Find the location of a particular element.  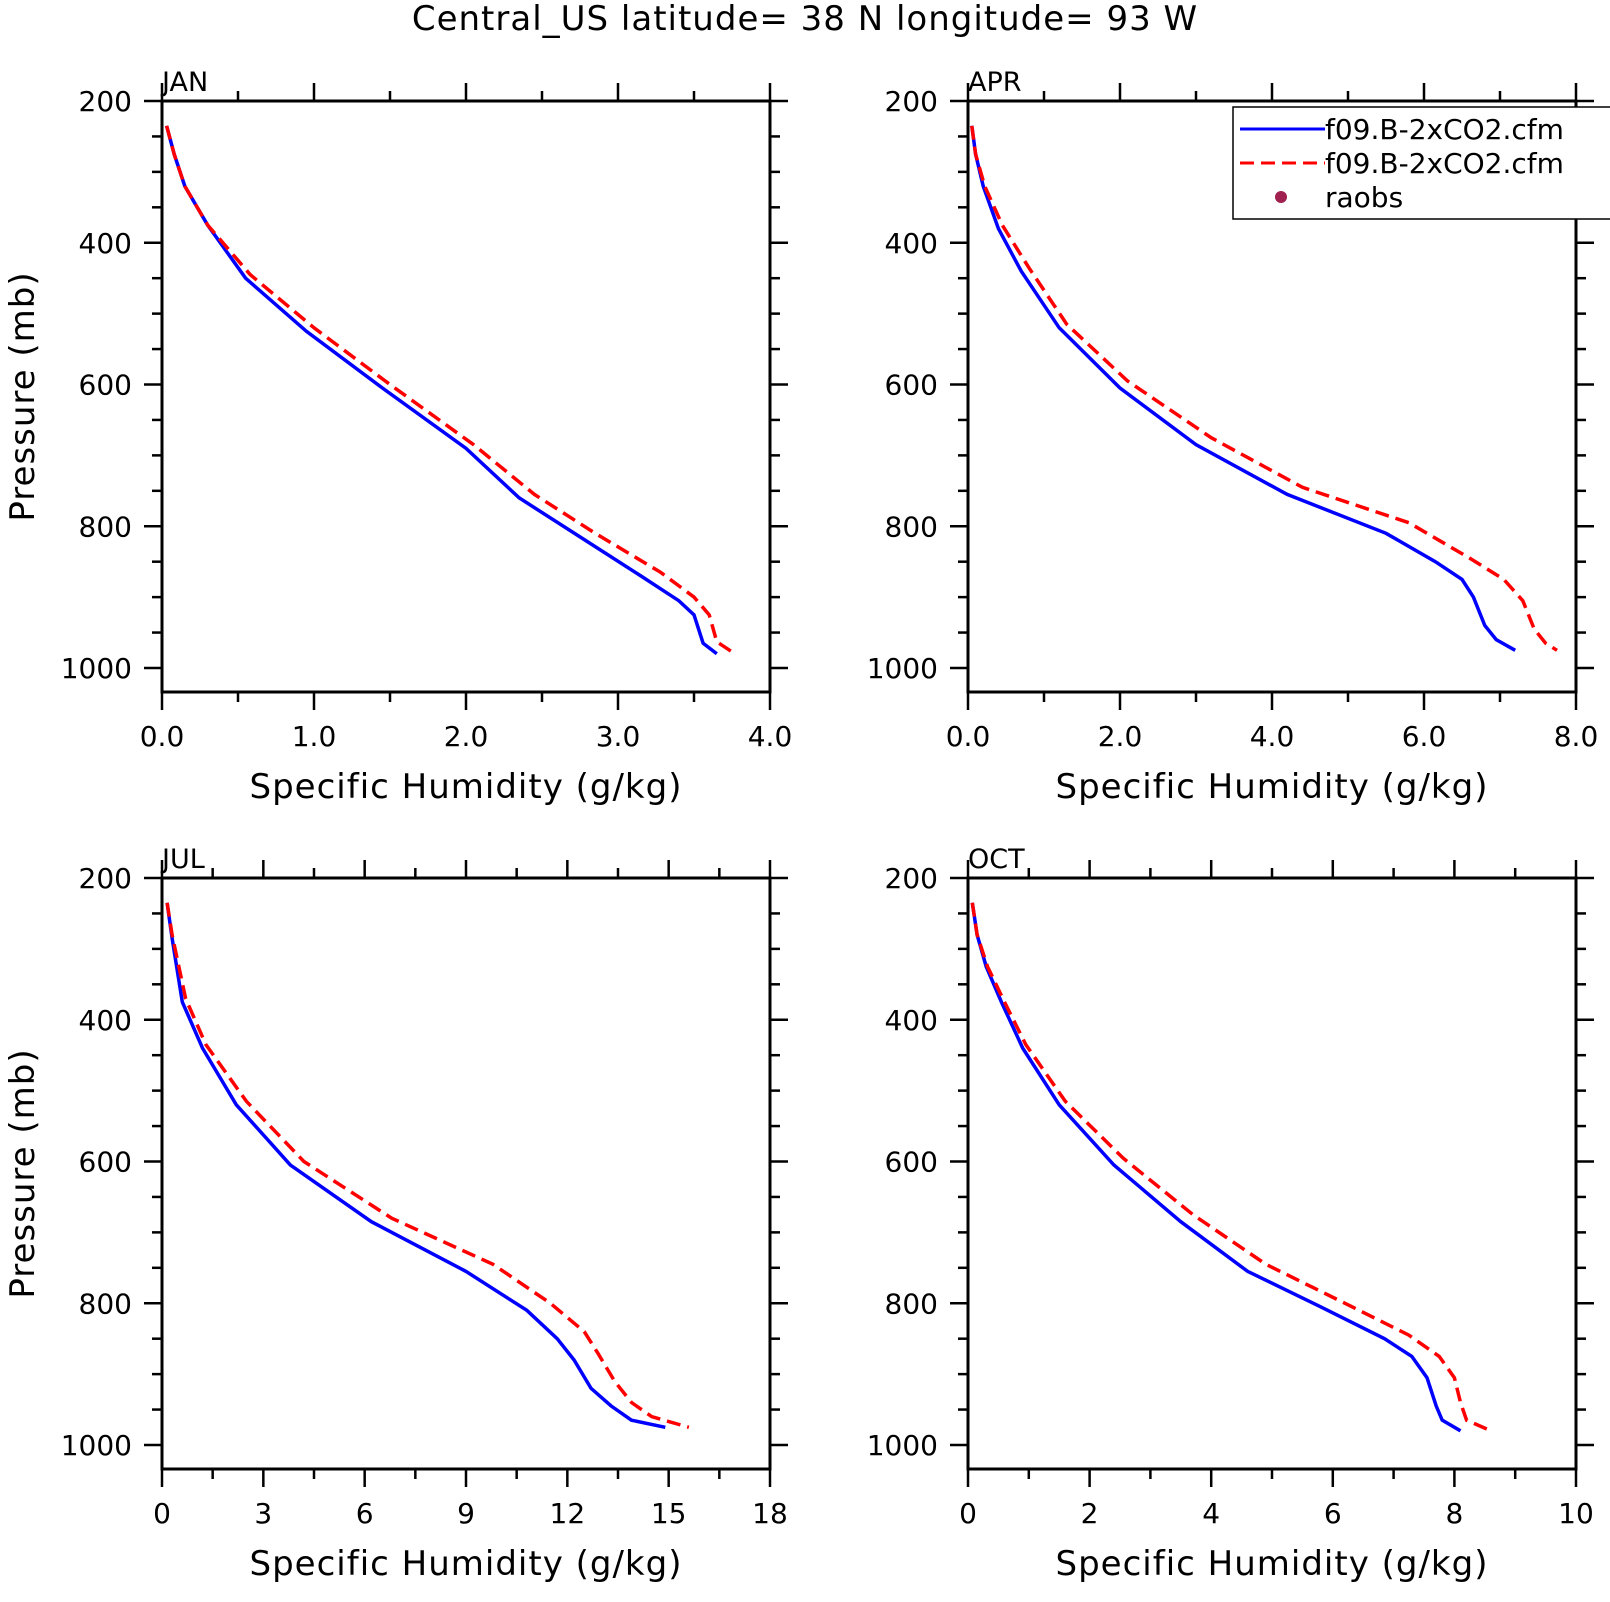

x-tick-label: 1.0 is located at coordinates (314, 736).